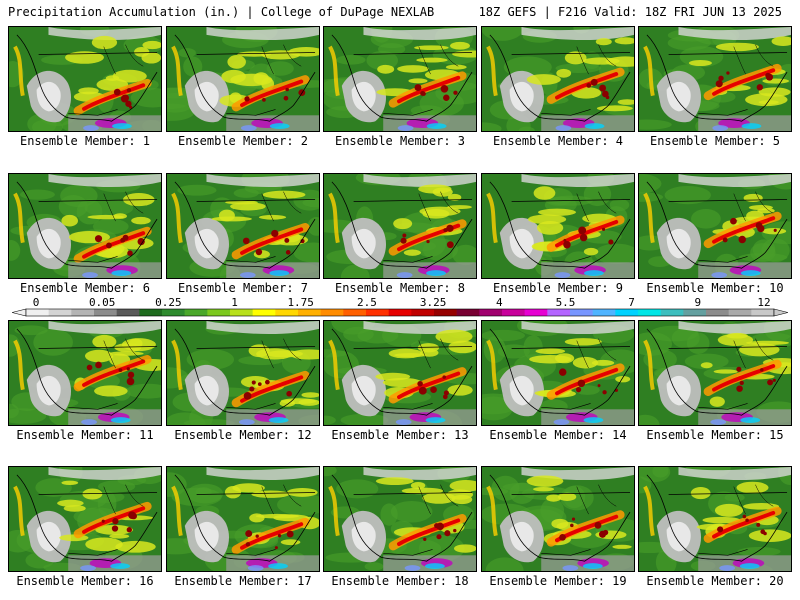 The width and height of the screenshot is (800, 600). I want to click on ensemble-member-label: Ensemble Member: 2, so click(243, 141).